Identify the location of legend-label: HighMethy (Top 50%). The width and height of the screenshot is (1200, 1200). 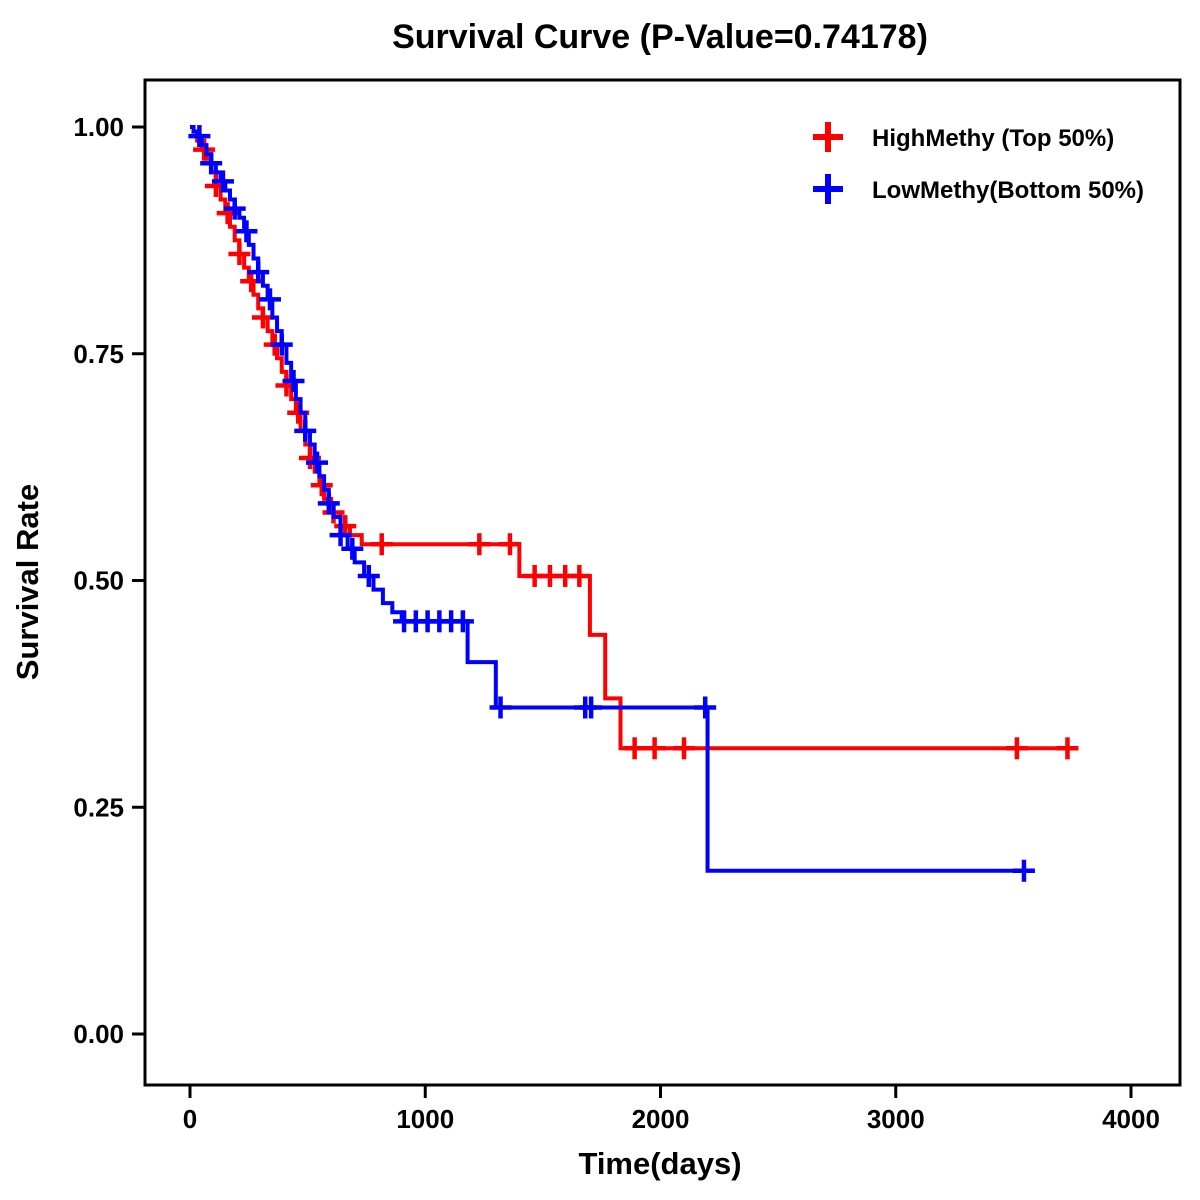
(993, 138).